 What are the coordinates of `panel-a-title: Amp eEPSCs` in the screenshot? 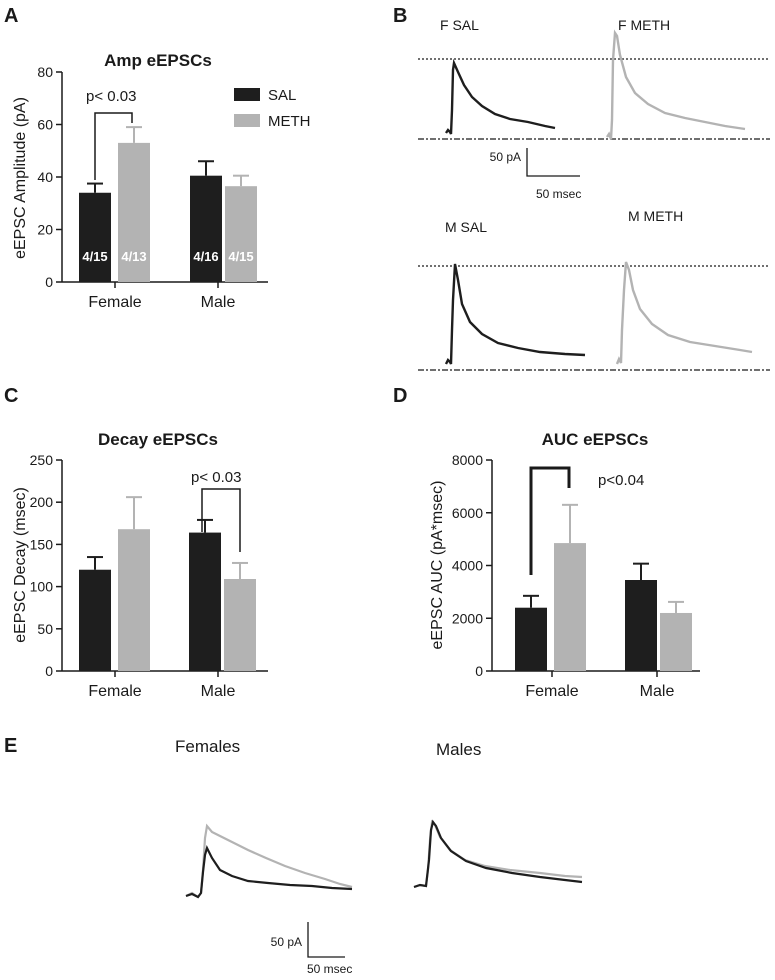 It's located at (158, 60).